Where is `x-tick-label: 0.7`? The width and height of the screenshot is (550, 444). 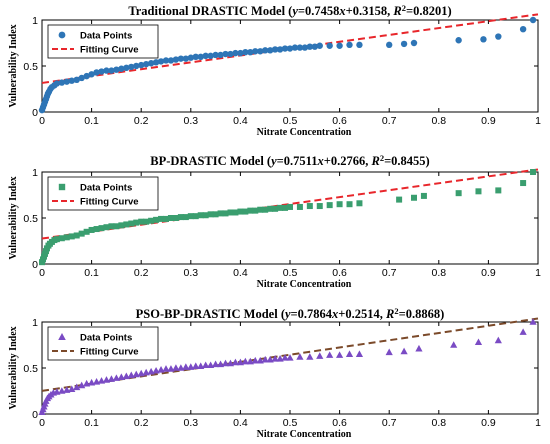 x-tick-label: 0.7 is located at coordinates (389, 273).